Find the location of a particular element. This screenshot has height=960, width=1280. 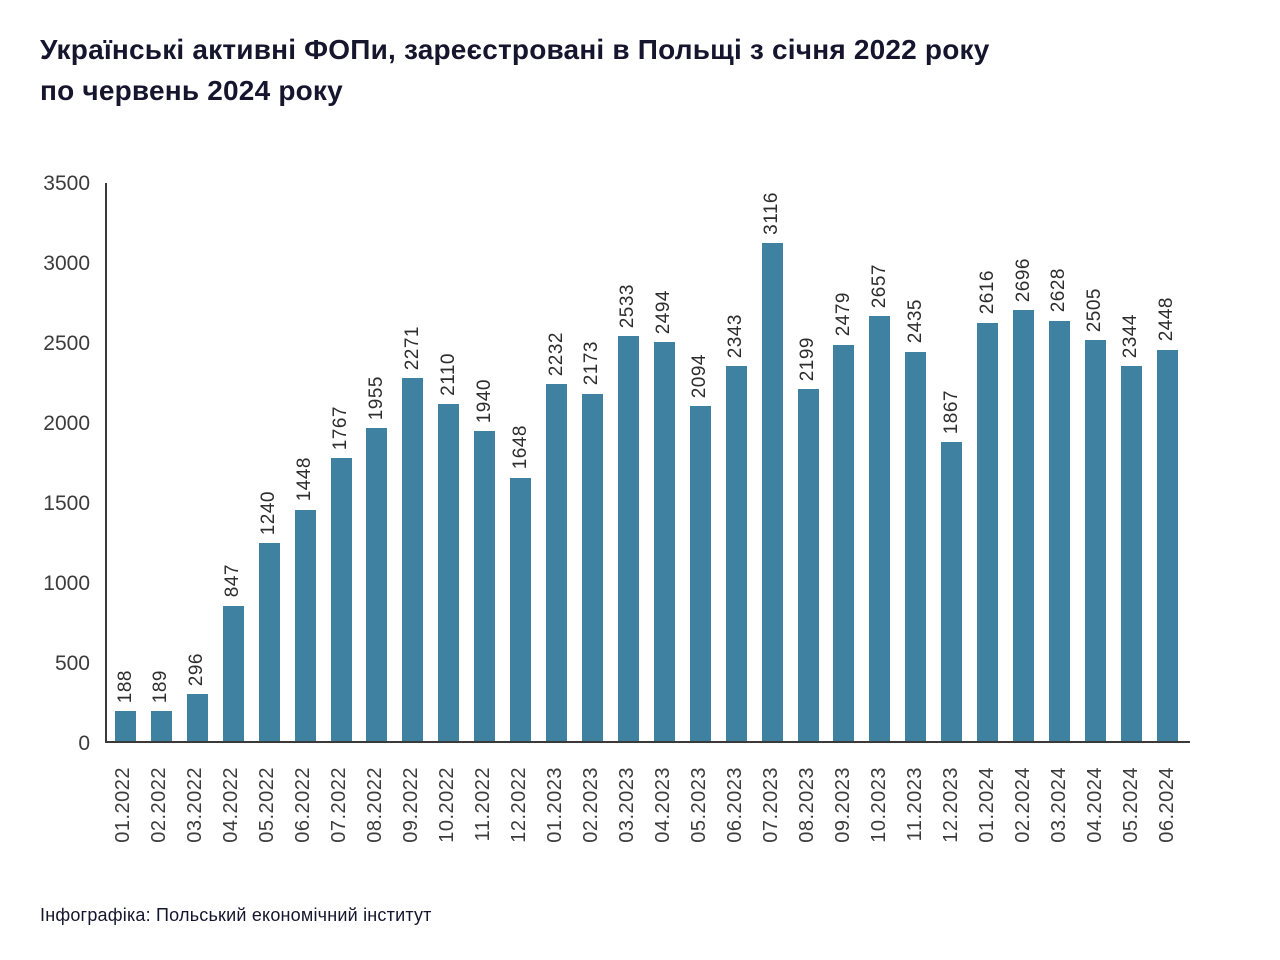

bar-value-wrap: 2505 is located at coordinates (1095, 310).